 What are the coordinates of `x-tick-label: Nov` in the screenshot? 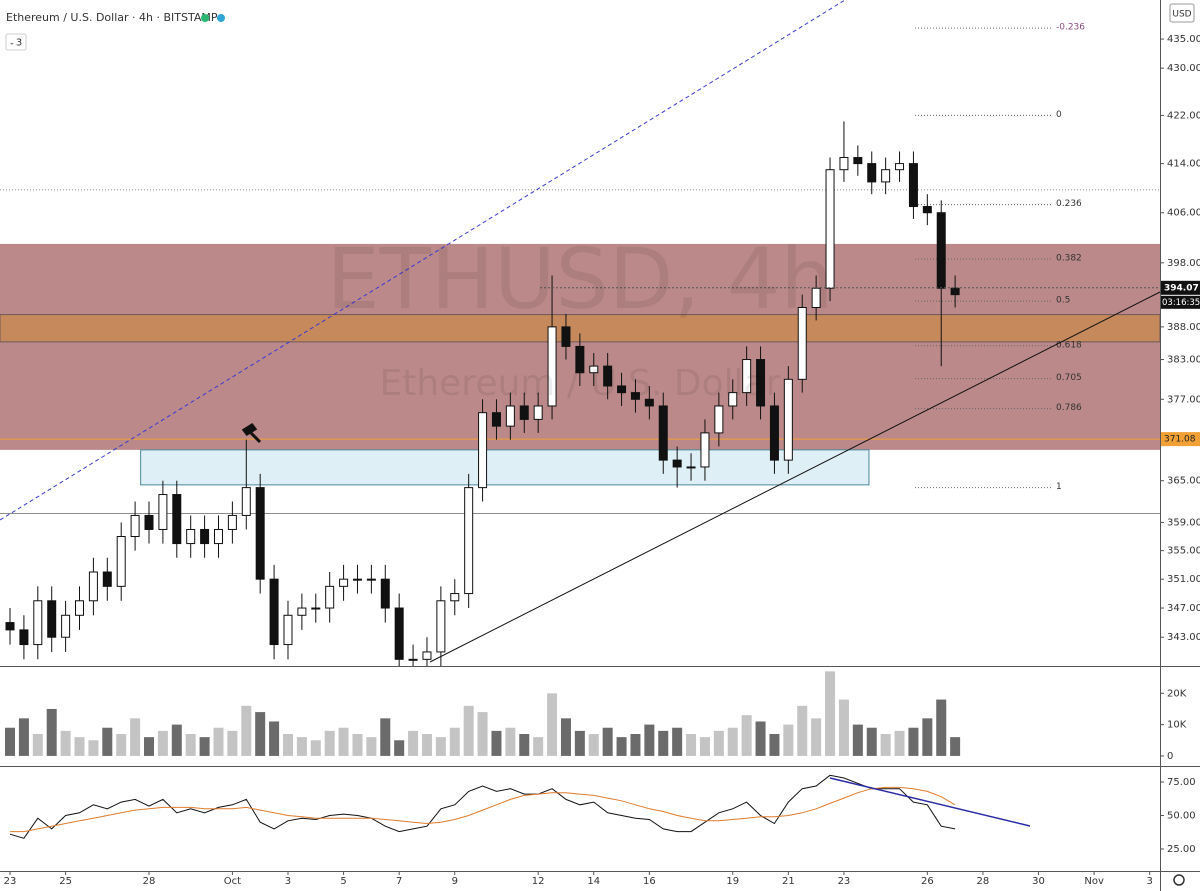 It's located at (1094, 881).